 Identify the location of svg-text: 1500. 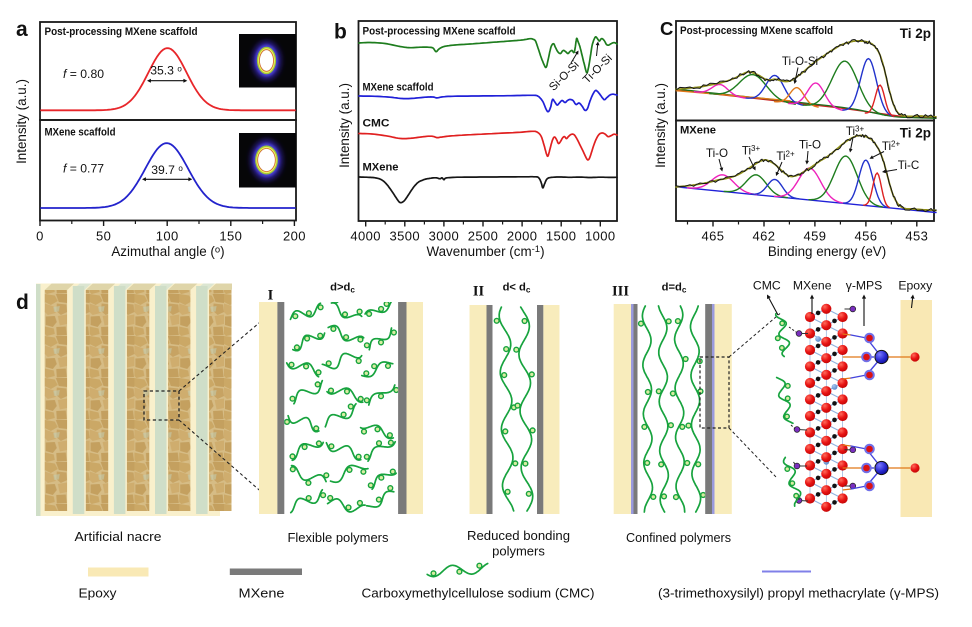
(561, 236).